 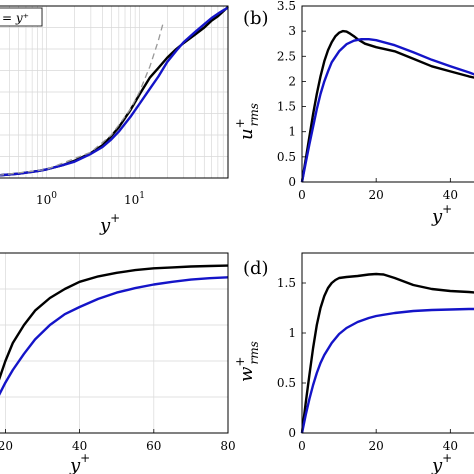 I want to click on panel-b-xtick-label: 20, so click(x=376, y=195).